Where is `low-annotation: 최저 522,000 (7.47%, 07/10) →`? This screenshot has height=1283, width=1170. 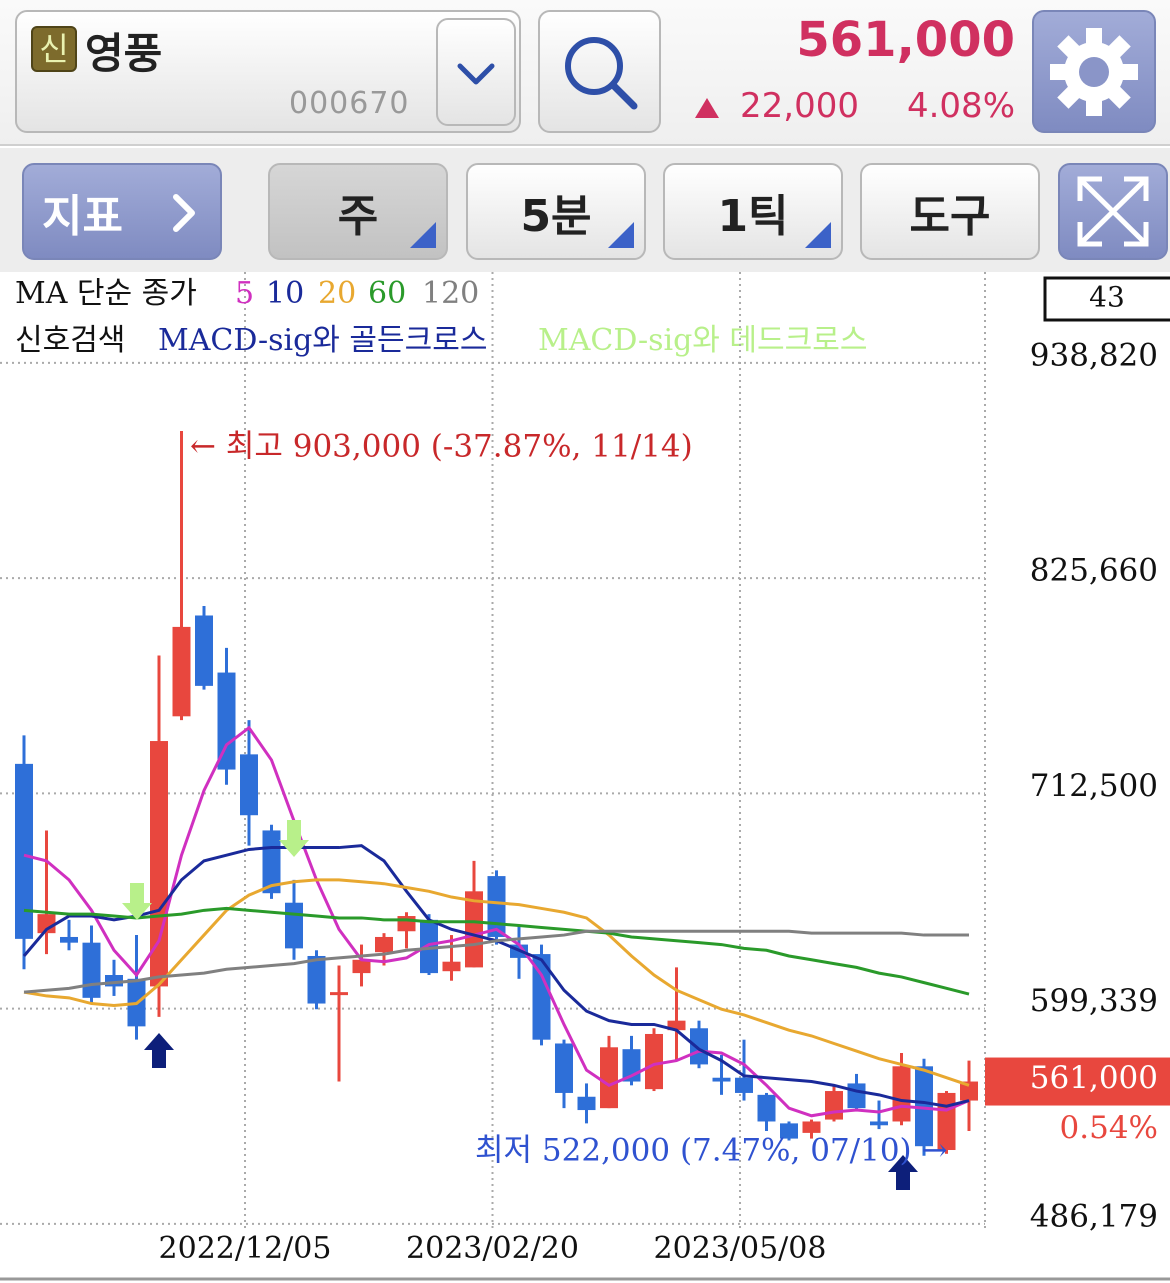 low-annotation: 최저 522,000 (7.47%, 07/10) → is located at coordinates (711, 1151).